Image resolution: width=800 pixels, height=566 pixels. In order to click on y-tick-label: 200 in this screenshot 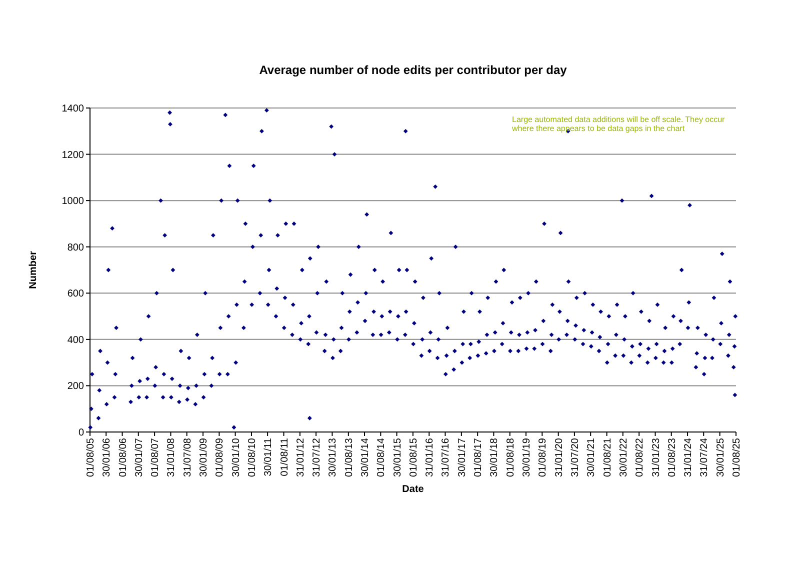, I will do `click(75, 386)`.